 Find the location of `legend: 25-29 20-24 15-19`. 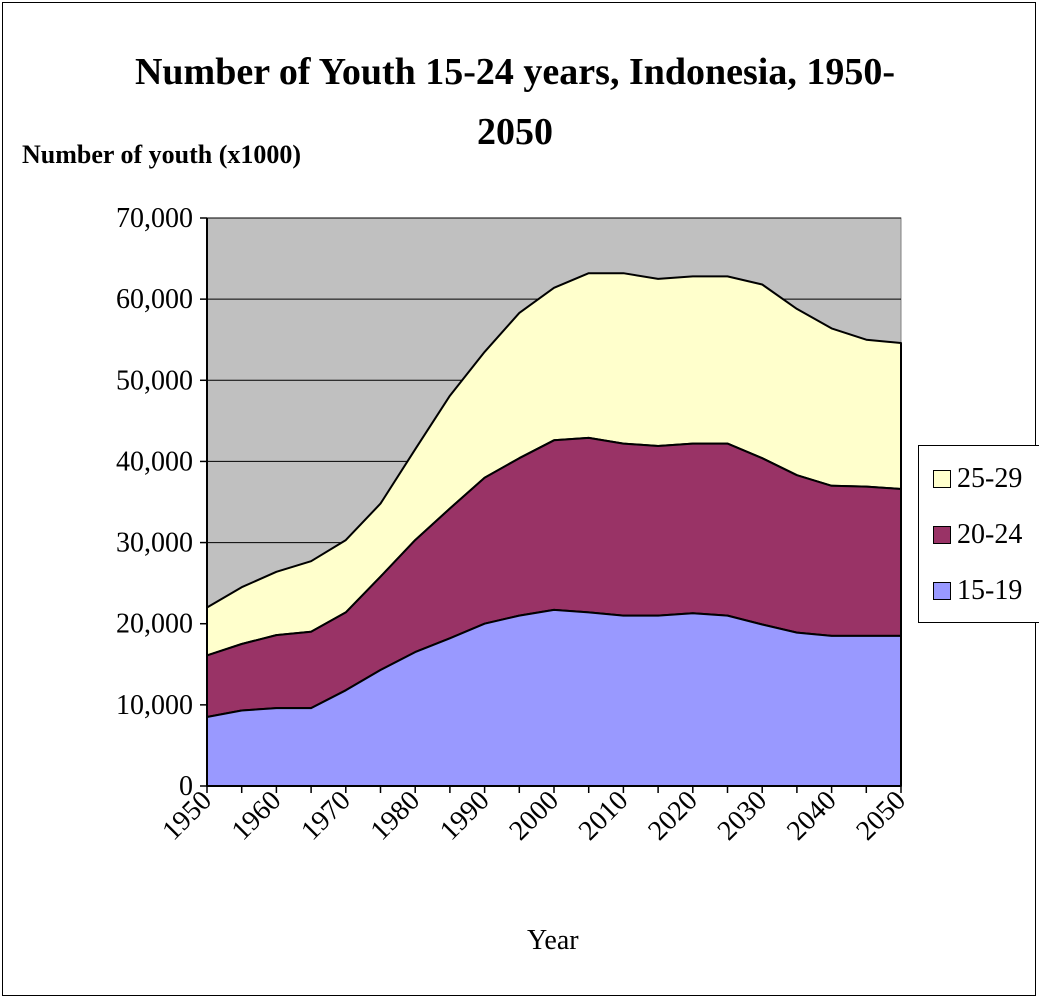

legend: 25-29 20-24 15-19 is located at coordinates (978, 534).